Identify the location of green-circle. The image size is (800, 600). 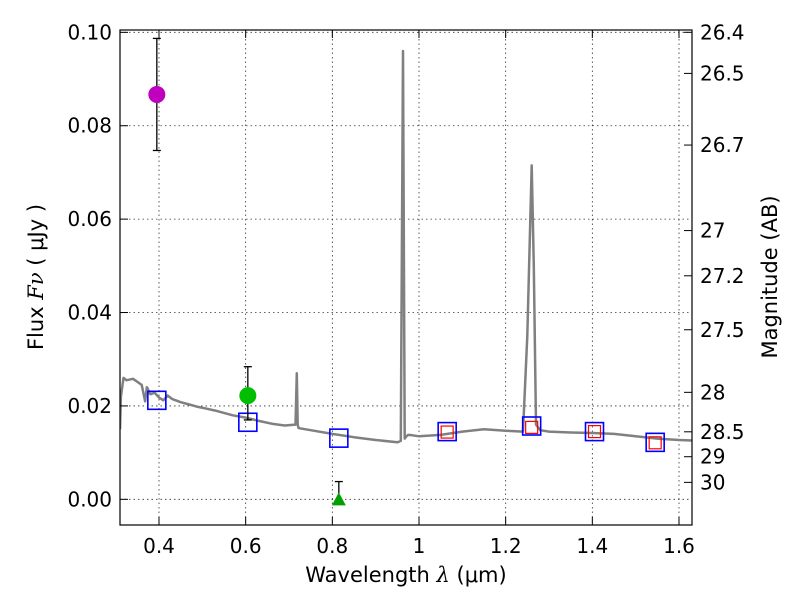
(248, 396).